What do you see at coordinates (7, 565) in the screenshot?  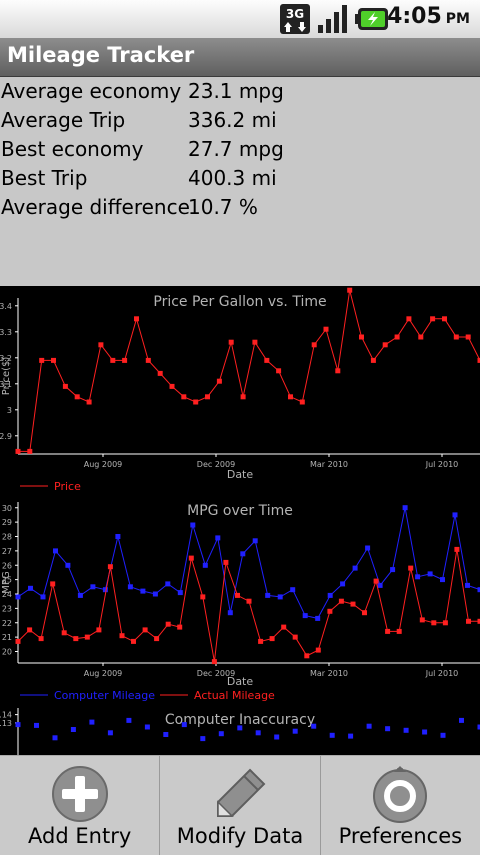 I see `y-tick-label: 26` at bounding box center [7, 565].